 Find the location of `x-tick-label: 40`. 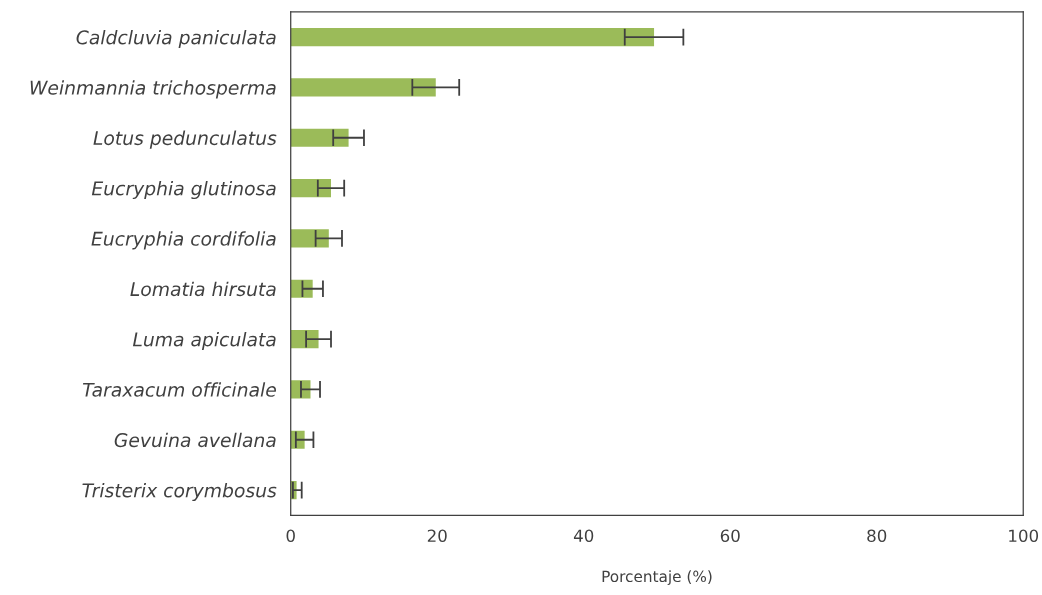

x-tick-label: 40 is located at coordinates (583, 536).